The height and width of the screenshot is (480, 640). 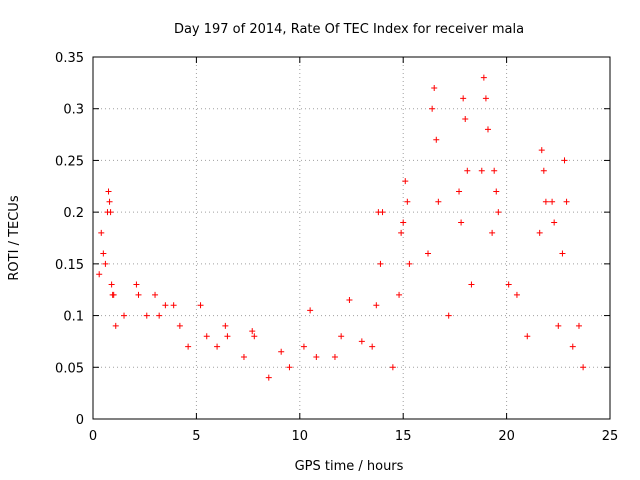 I want to click on x-tick-label: 25, so click(x=610, y=436).